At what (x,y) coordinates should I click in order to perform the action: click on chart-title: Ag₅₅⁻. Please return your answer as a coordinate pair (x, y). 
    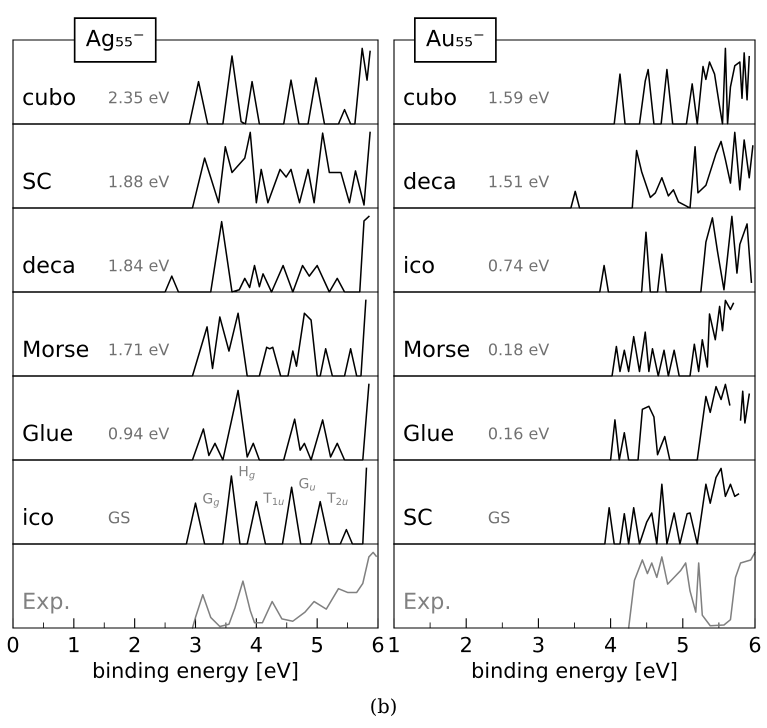
    Looking at the image, I should click on (115, 40).